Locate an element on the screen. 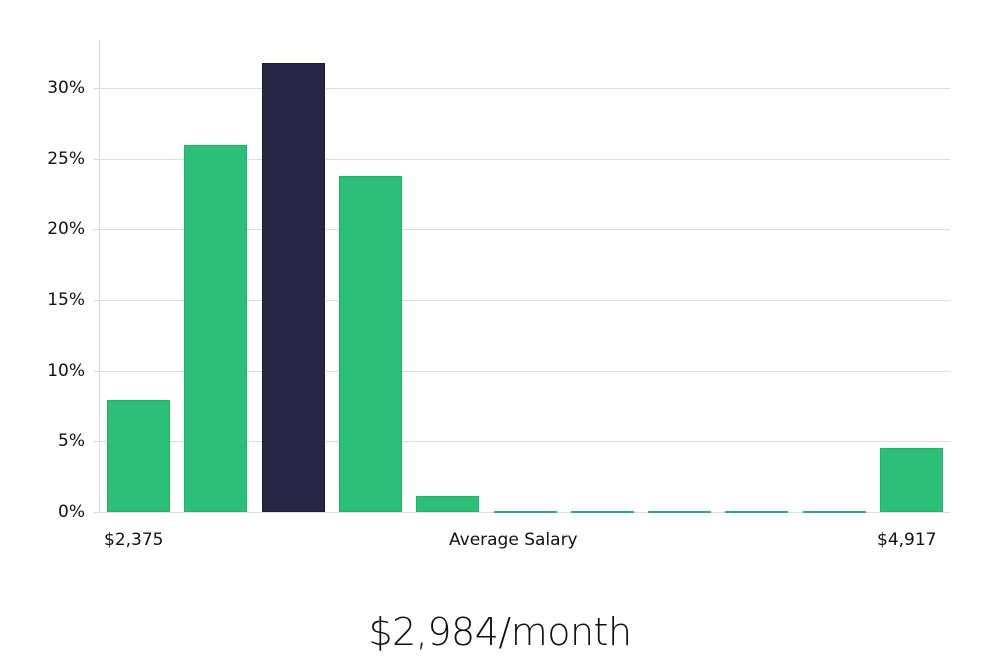  y-tick-label: 0% is located at coordinates (71, 512).